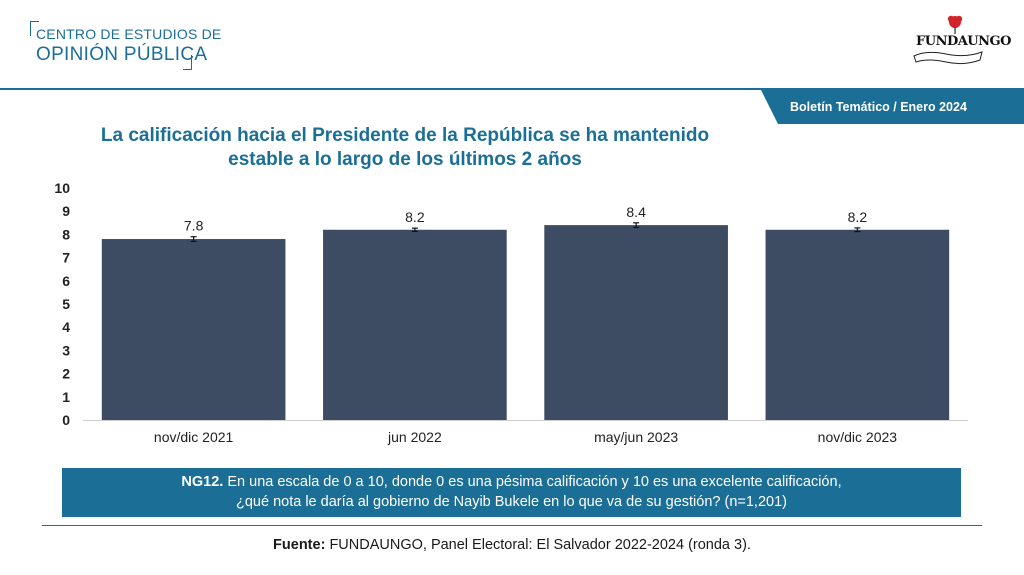  What do you see at coordinates (66, 397) in the screenshot?
I see `y-tick-label: 1` at bounding box center [66, 397].